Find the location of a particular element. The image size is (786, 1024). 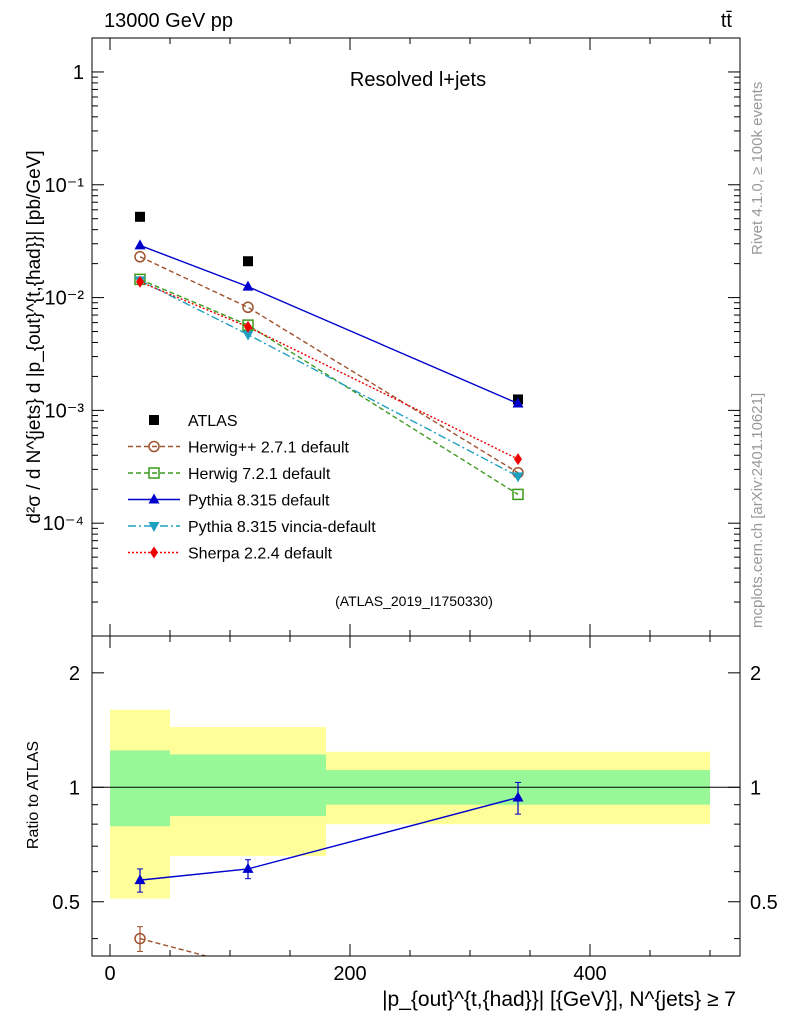

ratio-series-herwigpp is located at coordinates (170, 941).